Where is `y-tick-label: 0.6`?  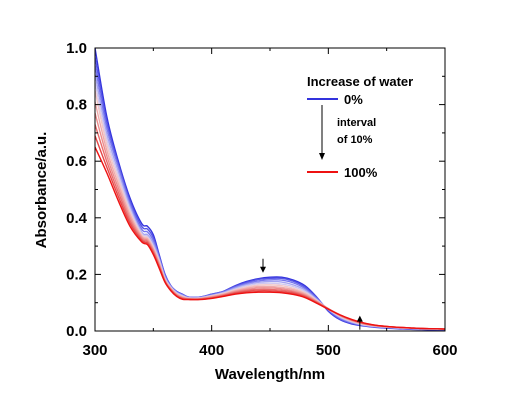
y-tick-label: 0.6 is located at coordinates (76, 161).